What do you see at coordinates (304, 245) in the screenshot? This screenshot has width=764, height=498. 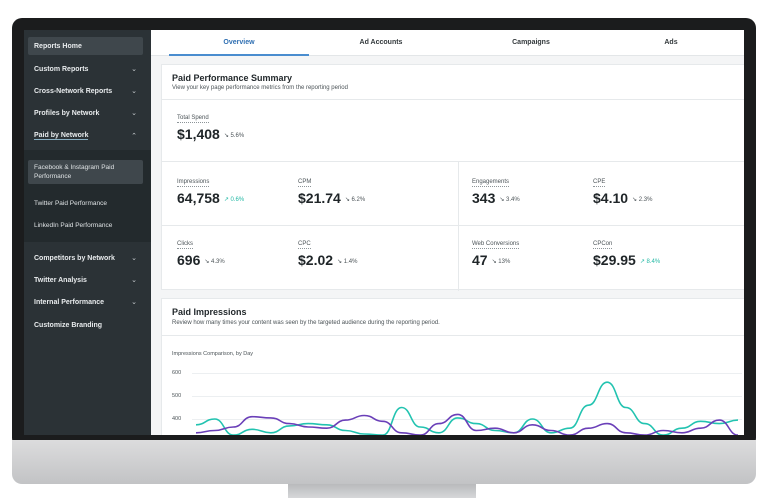 I see `metric-label-cpc: CPC` at bounding box center [304, 245].